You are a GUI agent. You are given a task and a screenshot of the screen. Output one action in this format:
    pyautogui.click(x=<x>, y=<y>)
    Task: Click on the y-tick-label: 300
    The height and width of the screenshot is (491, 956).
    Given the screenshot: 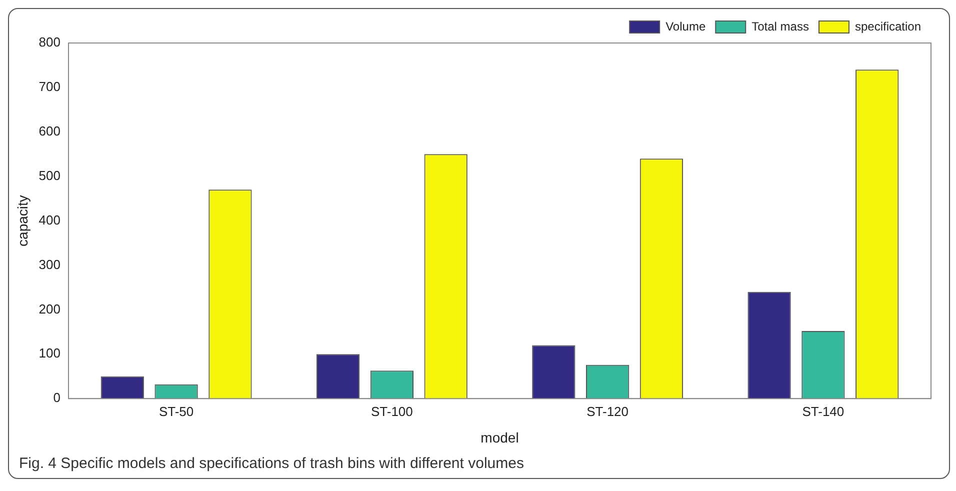 What is the action you would take?
    pyautogui.click(x=49, y=264)
    